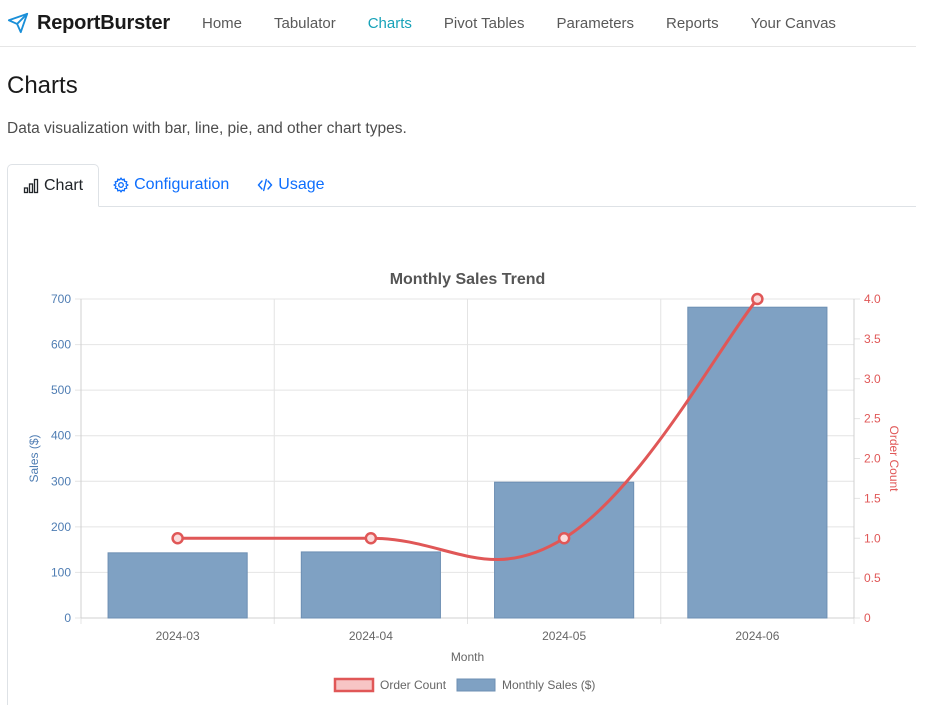  Describe the element at coordinates (757, 636) in the screenshot. I see `x-tick-label: 2024-06` at that location.